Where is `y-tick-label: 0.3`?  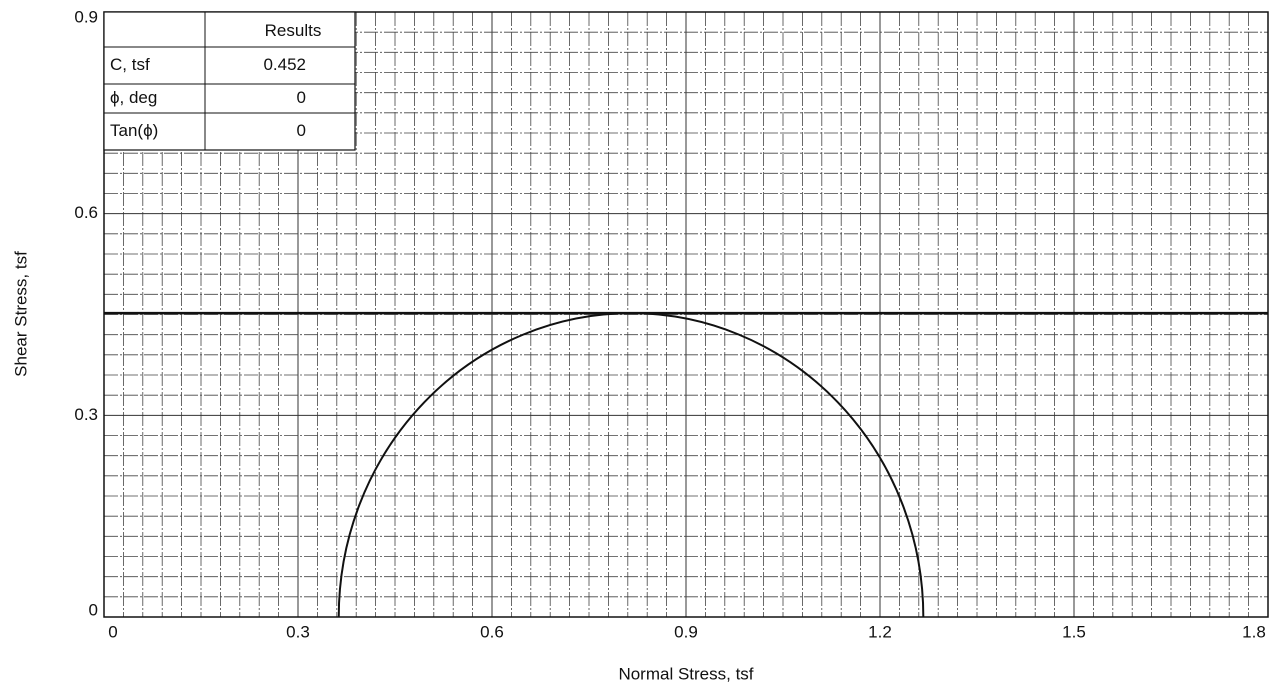 y-tick-label: 0.3 is located at coordinates (86, 414).